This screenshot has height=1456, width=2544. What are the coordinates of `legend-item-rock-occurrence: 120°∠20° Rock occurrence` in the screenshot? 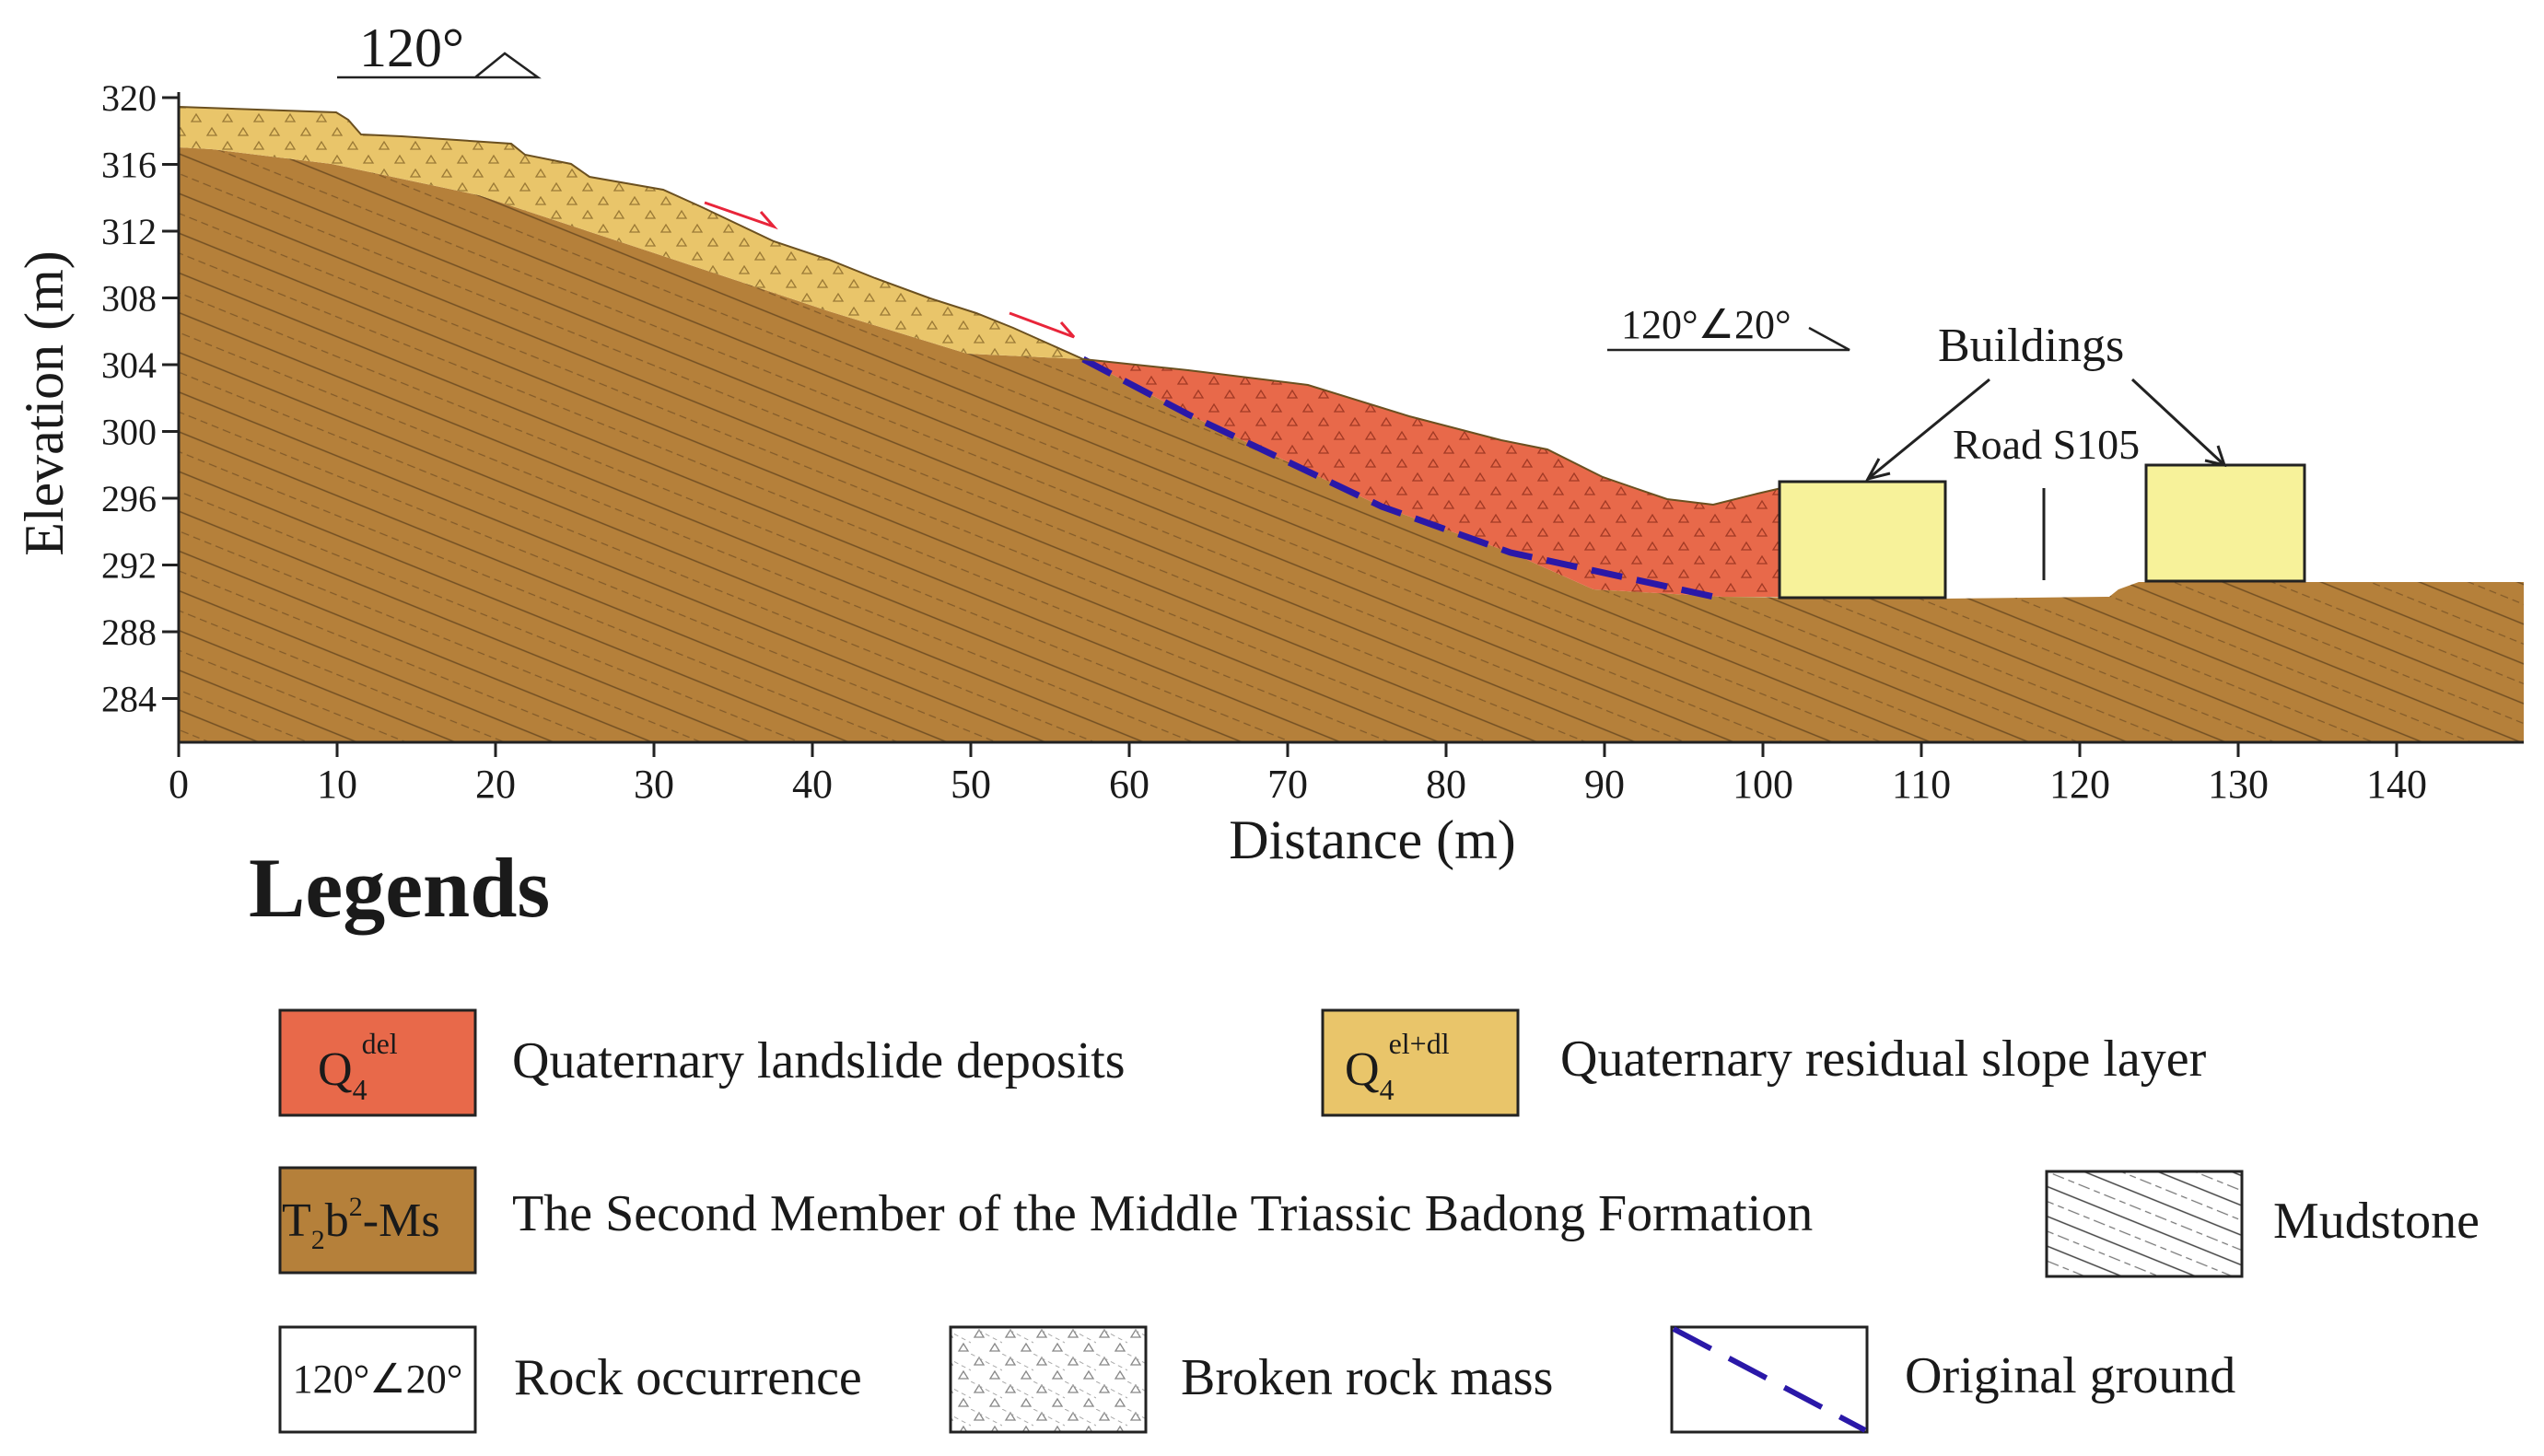 It's located at (570, 1379).